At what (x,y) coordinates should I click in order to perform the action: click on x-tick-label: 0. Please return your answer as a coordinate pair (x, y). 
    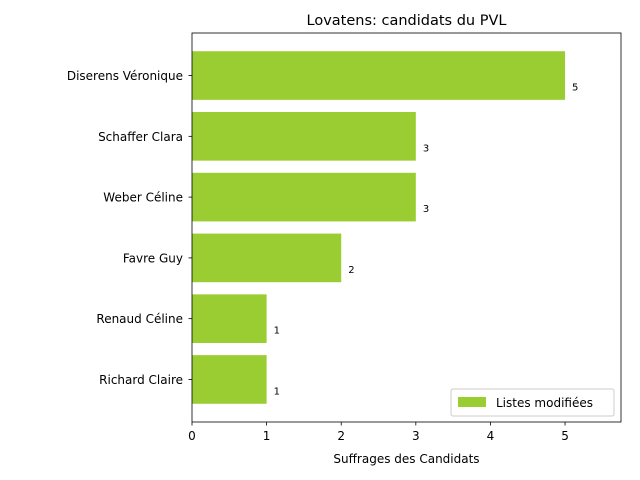
    Looking at the image, I should click on (192, 436).